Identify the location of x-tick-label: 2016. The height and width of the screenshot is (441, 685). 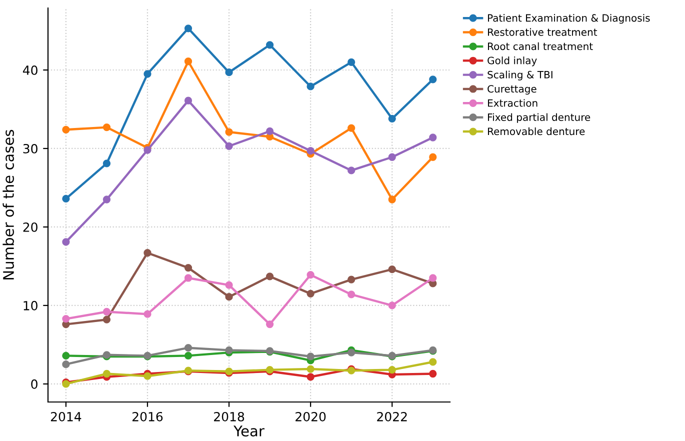
(147, 417).